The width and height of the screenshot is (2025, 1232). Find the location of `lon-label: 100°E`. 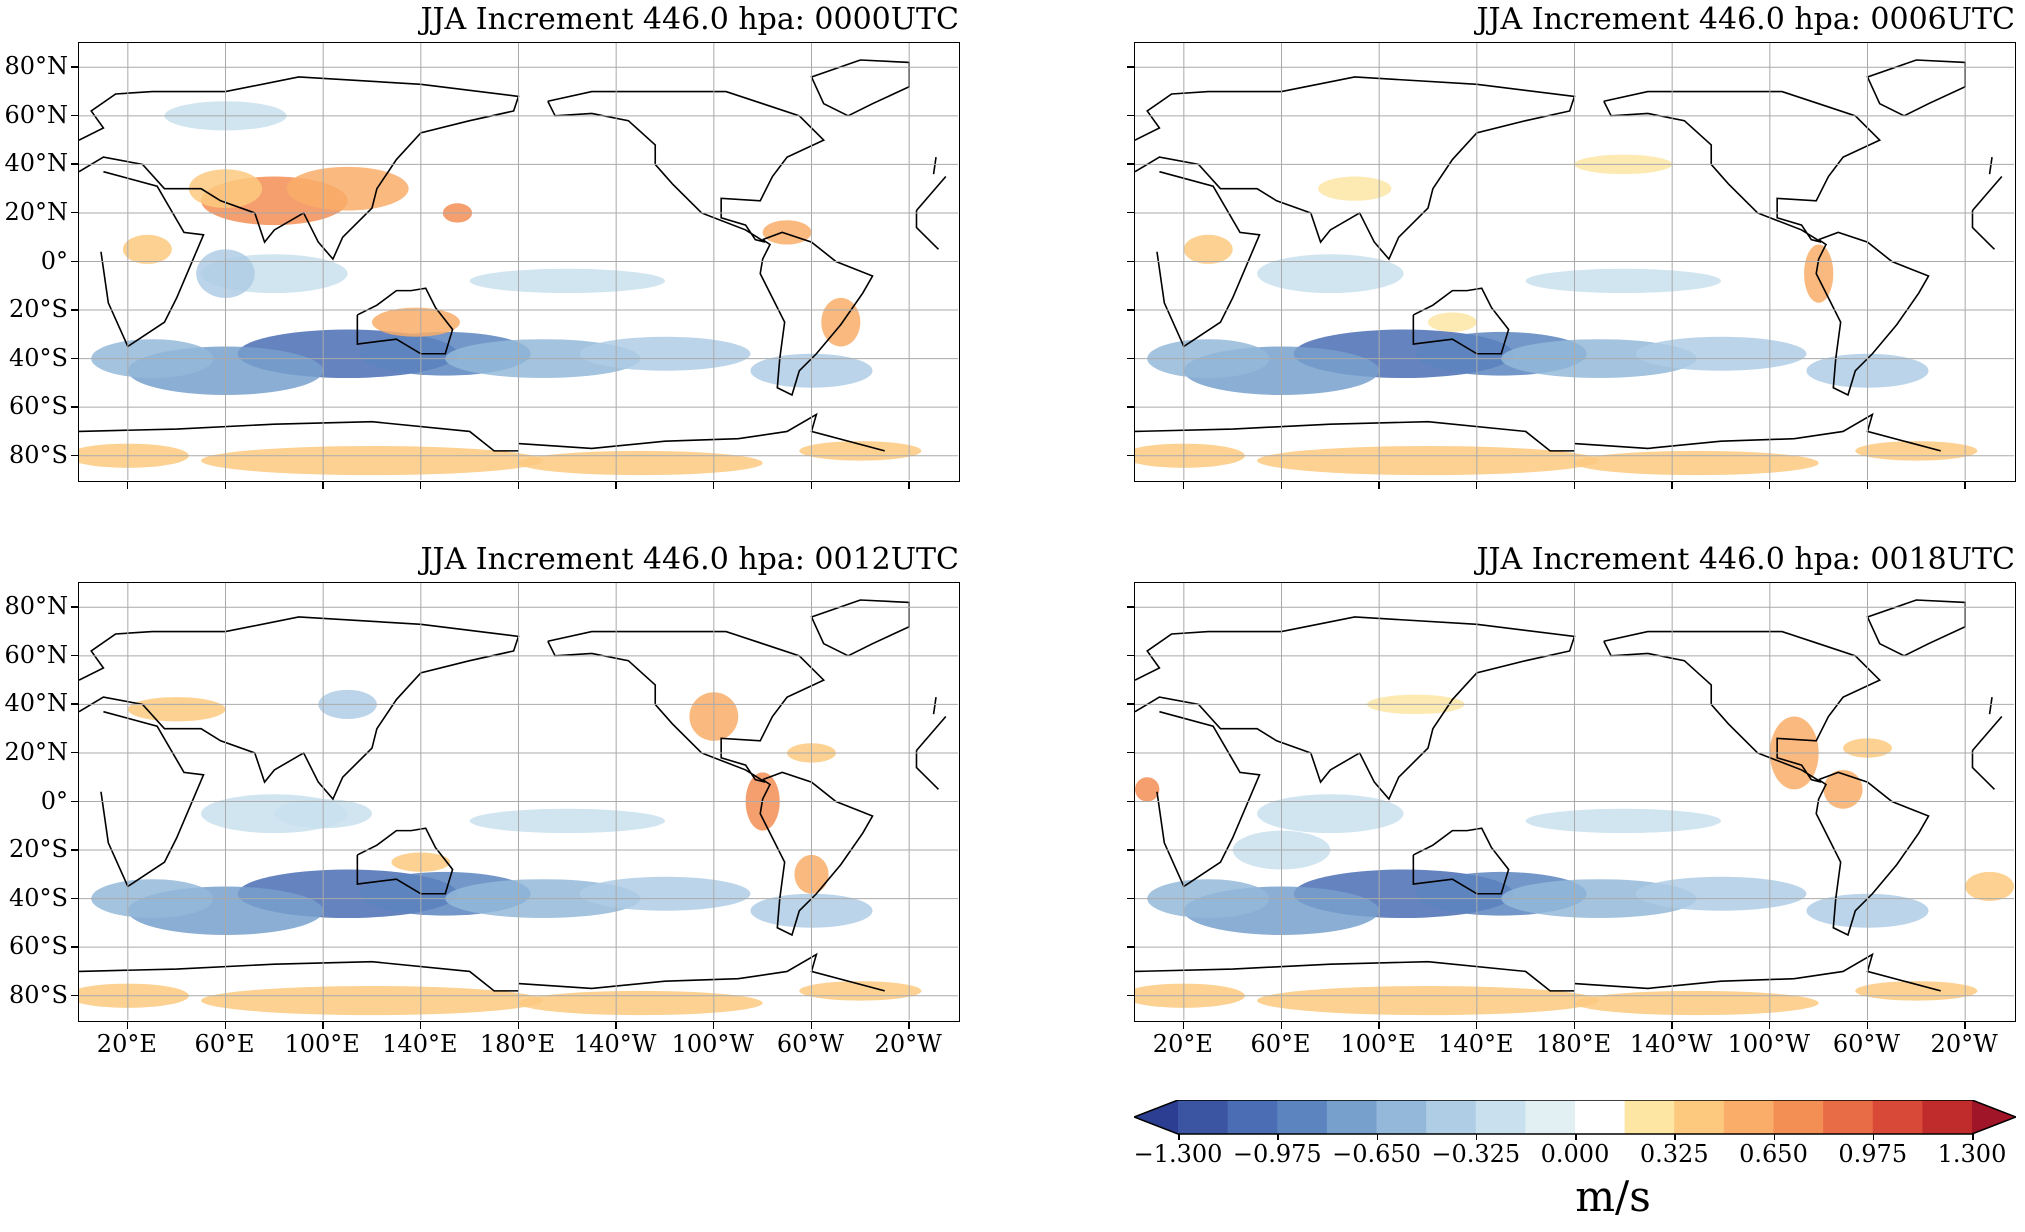

lon-label: 100°E is located at coordinates (322, 1044).